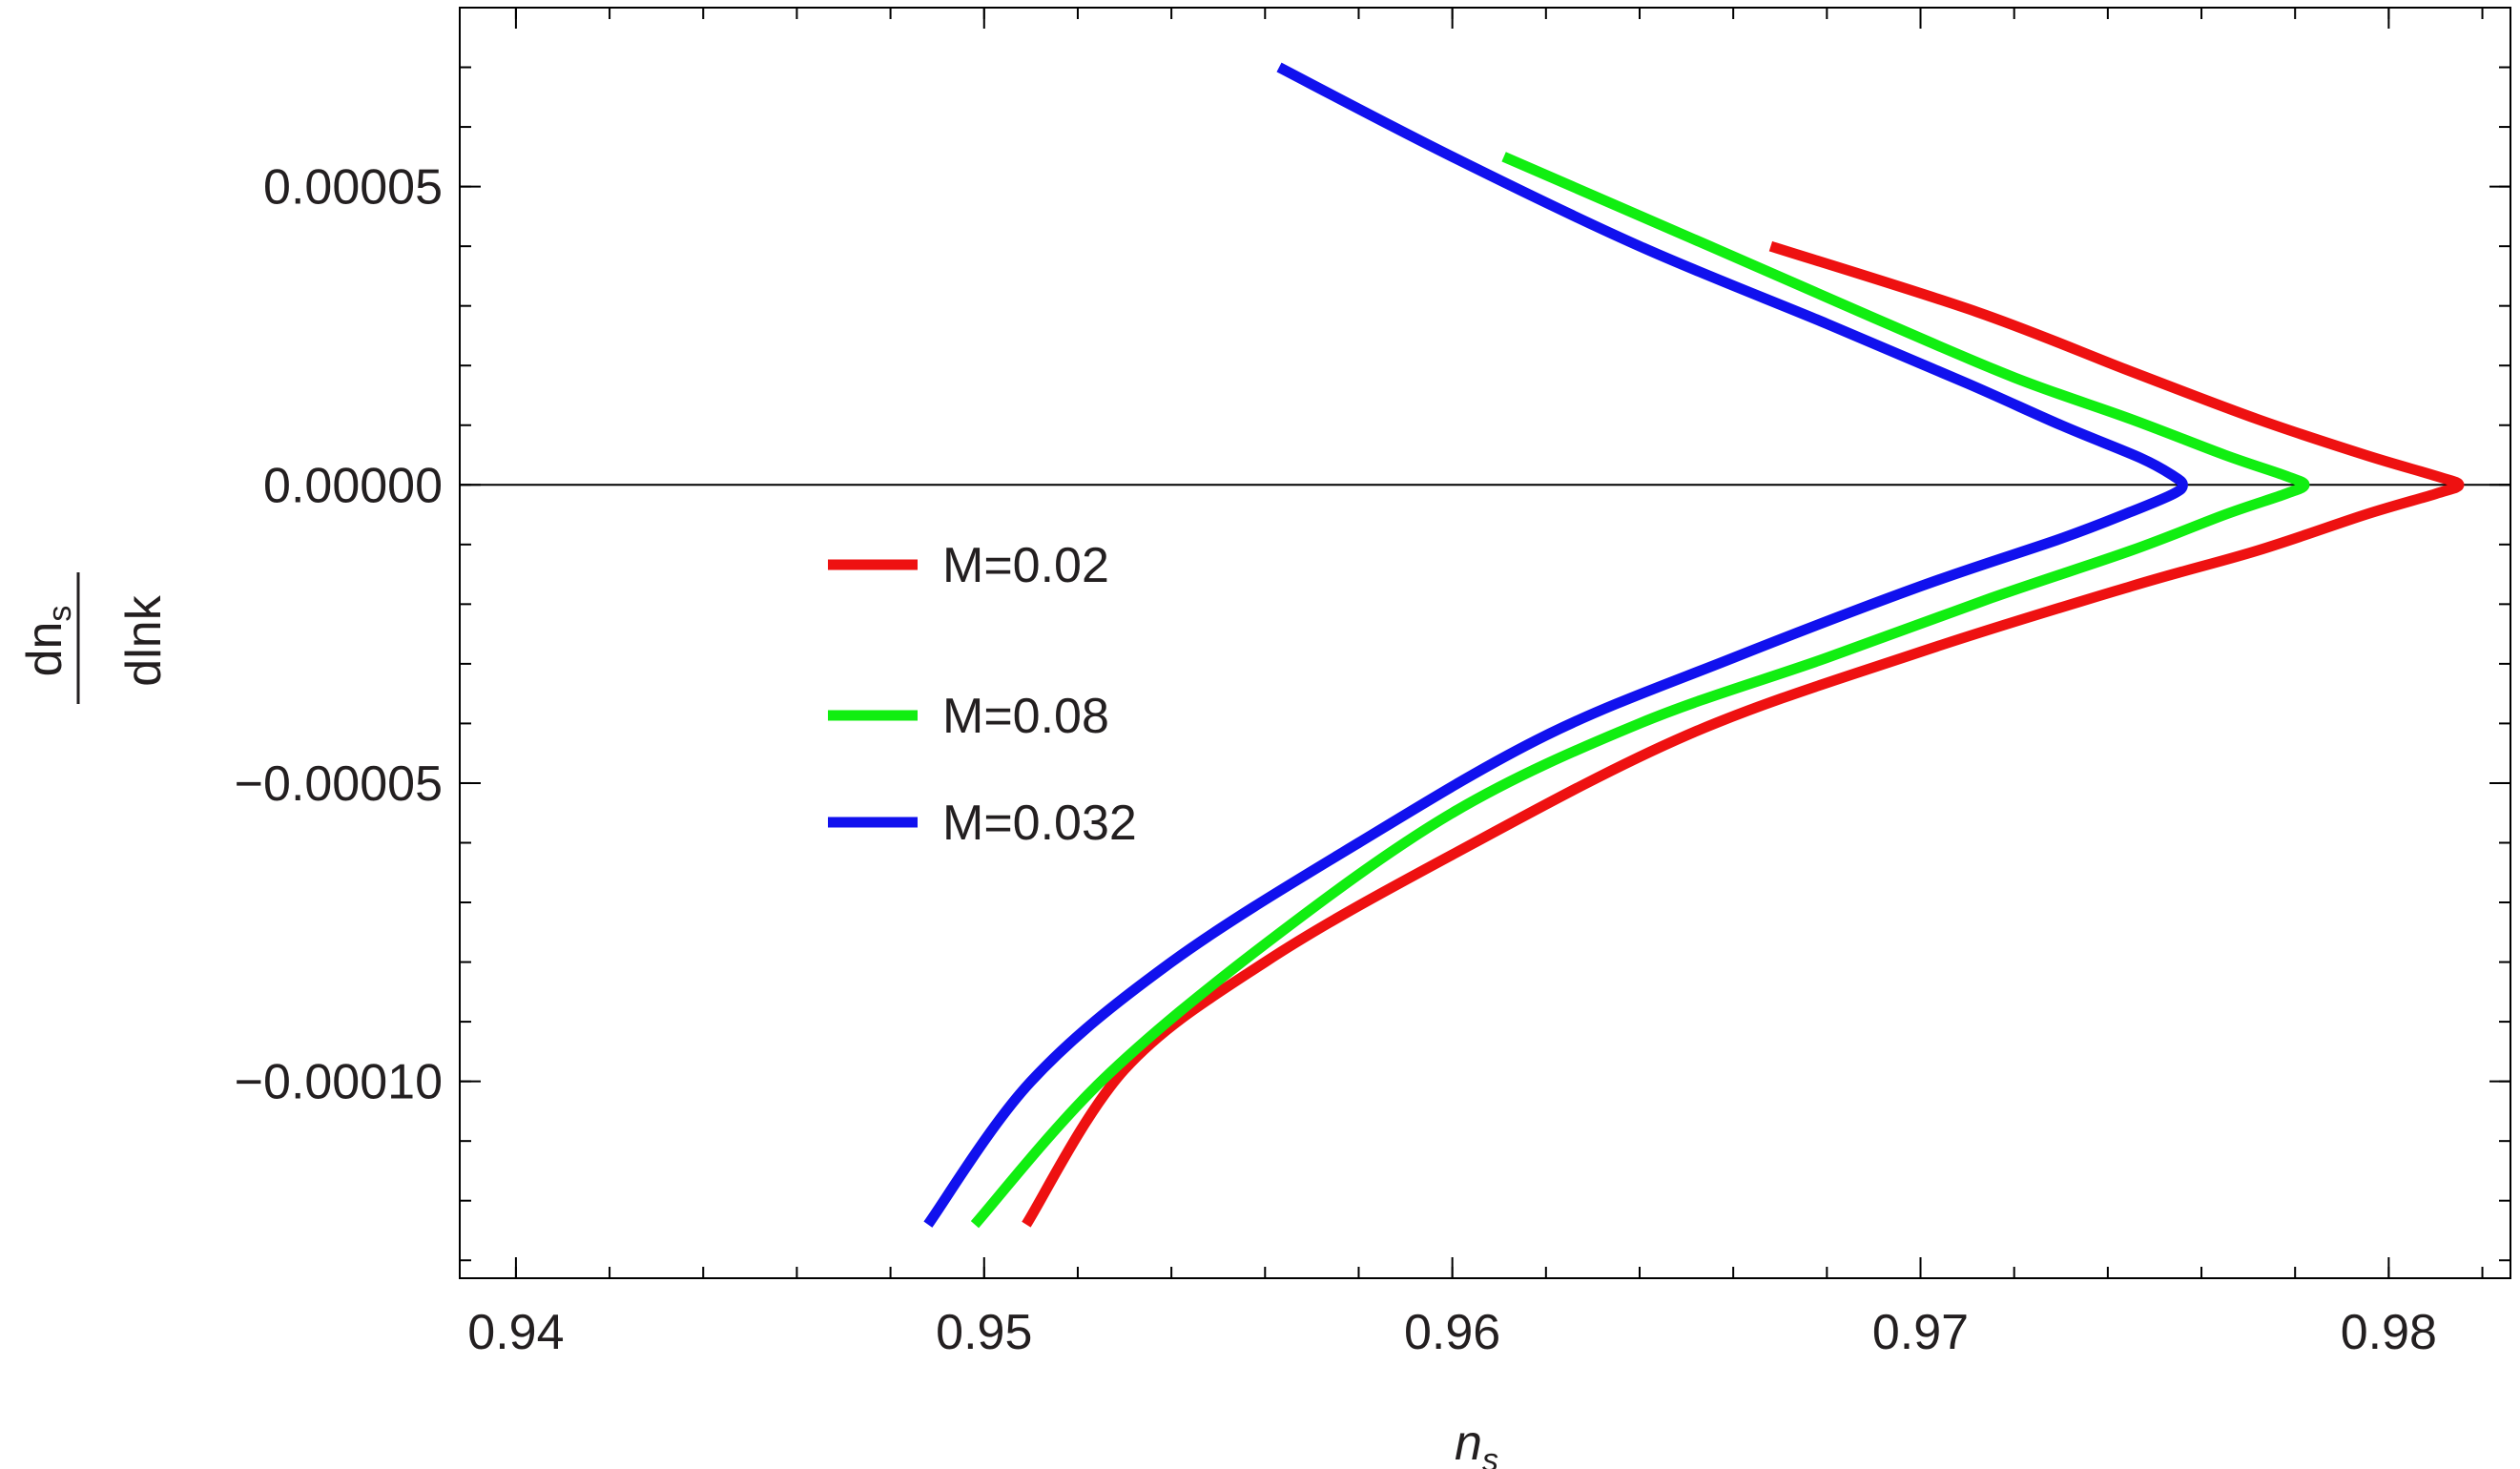 The image size is (2520, 1469). Describe the element at coordinates (44, 650) in the screenshot. I see `y-axis-title-numerator-main: dn` at that location.